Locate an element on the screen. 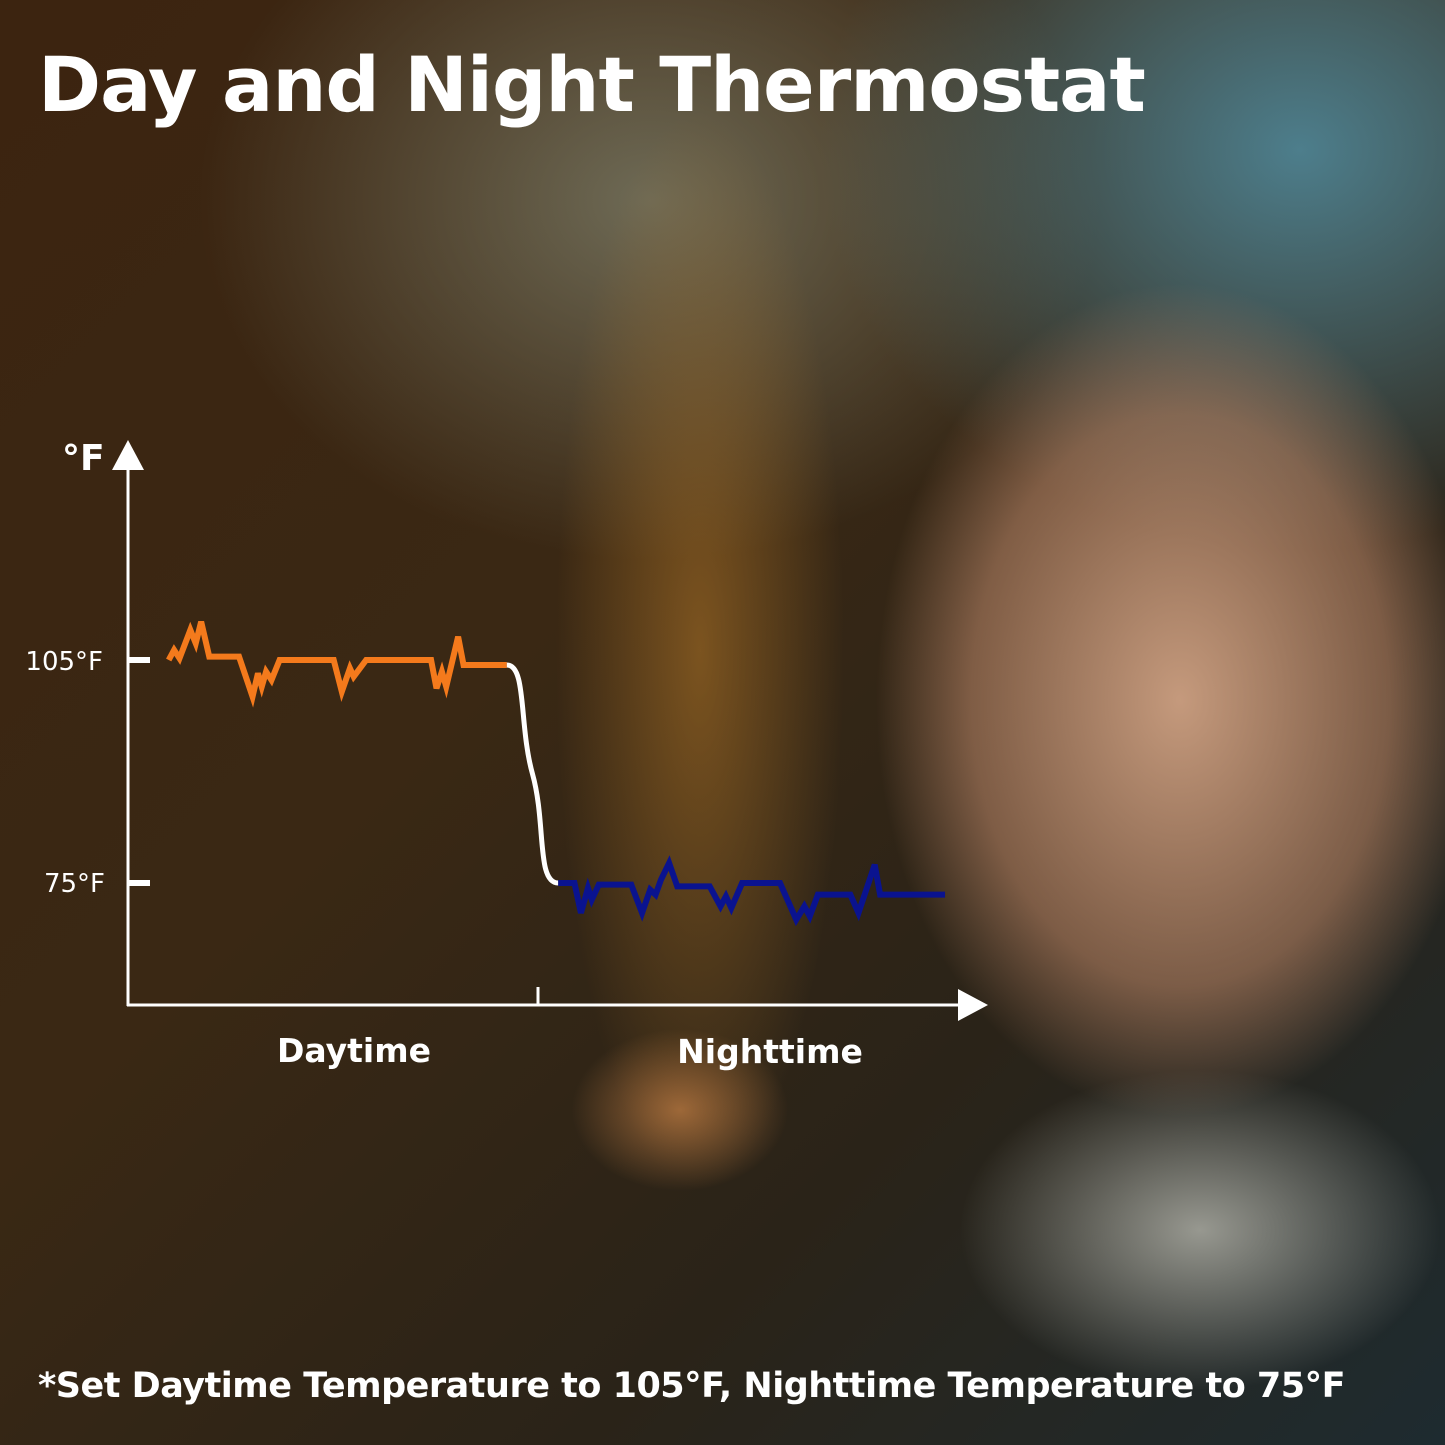 The image size is (1445, 1445). x-axis-arrow is located at coordinates (973, 1005).